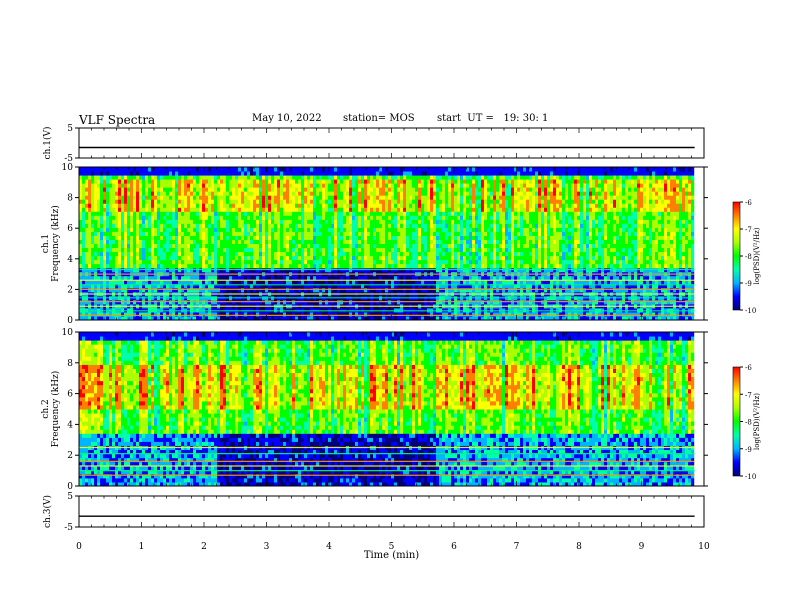 Image resolution: width=792 pixels, height=612 pixels. Describe the element at coordinates (204, 547) in the screenshot. I see `x-tick-label: 2` at that location.